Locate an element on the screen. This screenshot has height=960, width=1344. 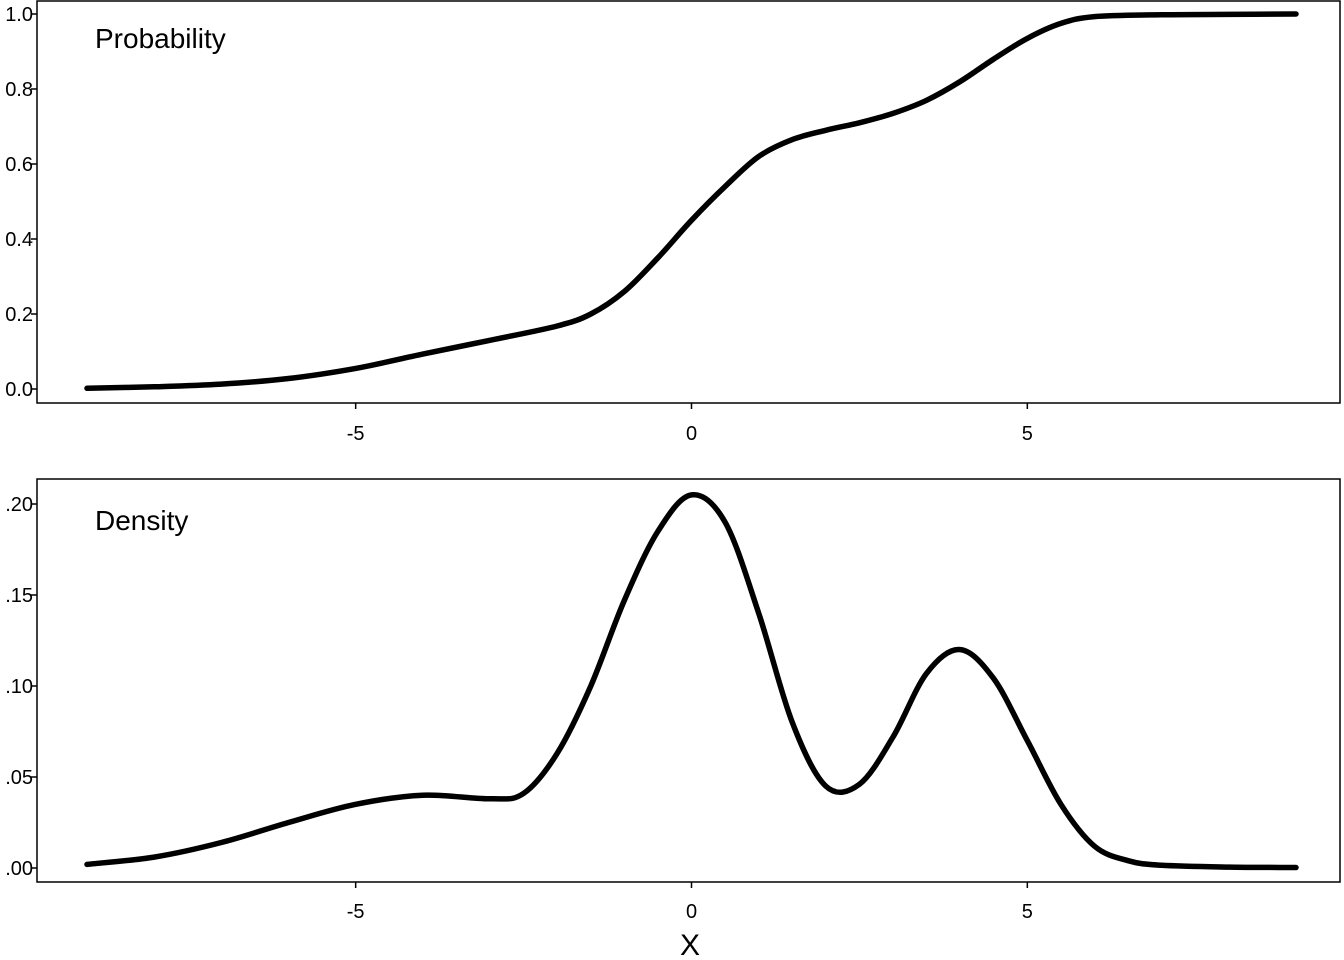
y-tick-label: .20 is located at coordinates (19, 505).